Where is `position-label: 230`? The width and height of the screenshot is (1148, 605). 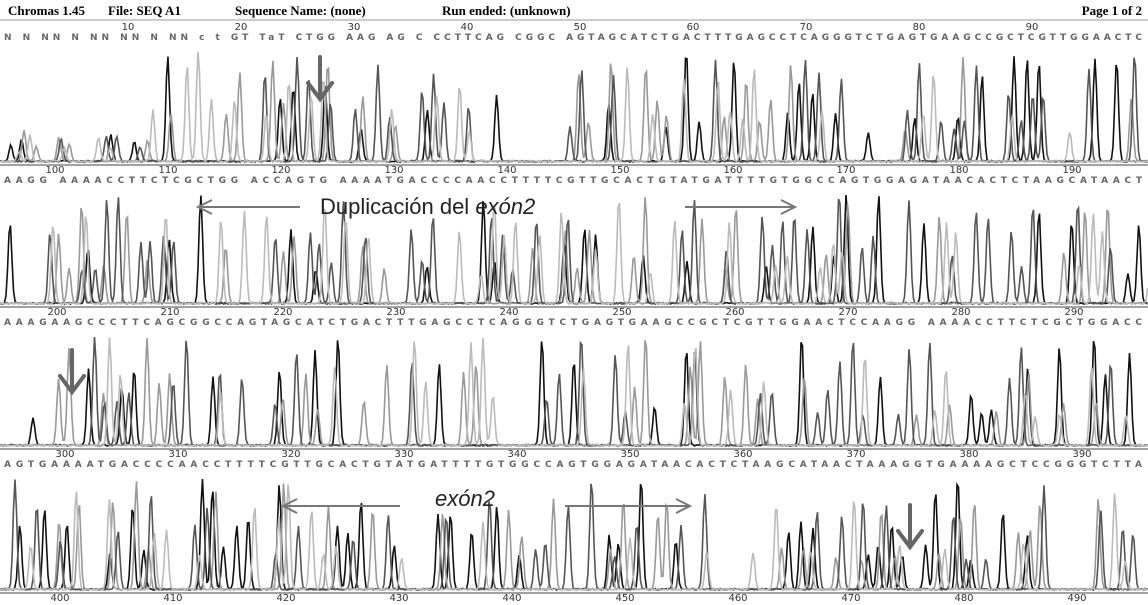
position-label: 230 is located at coordinates (395, 312).